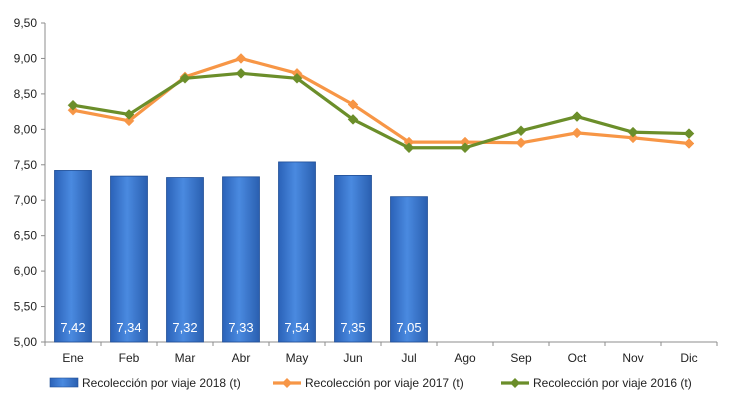 The width and height of the screenshot is (734, 405). What do you see at coordinates (632, 358) in the screenshot?
I see `x-tick-label: Nov` at bounding box center [632, 358].